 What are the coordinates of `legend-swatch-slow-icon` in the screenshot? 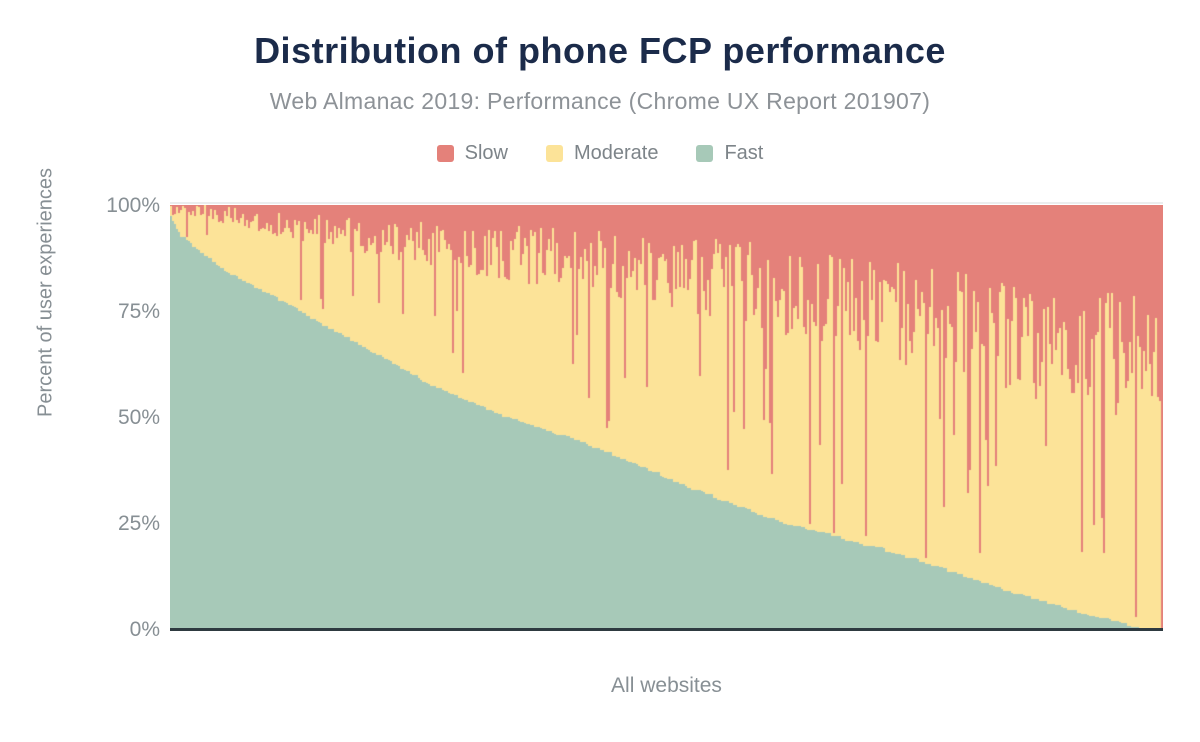 It's located at (445, 153).